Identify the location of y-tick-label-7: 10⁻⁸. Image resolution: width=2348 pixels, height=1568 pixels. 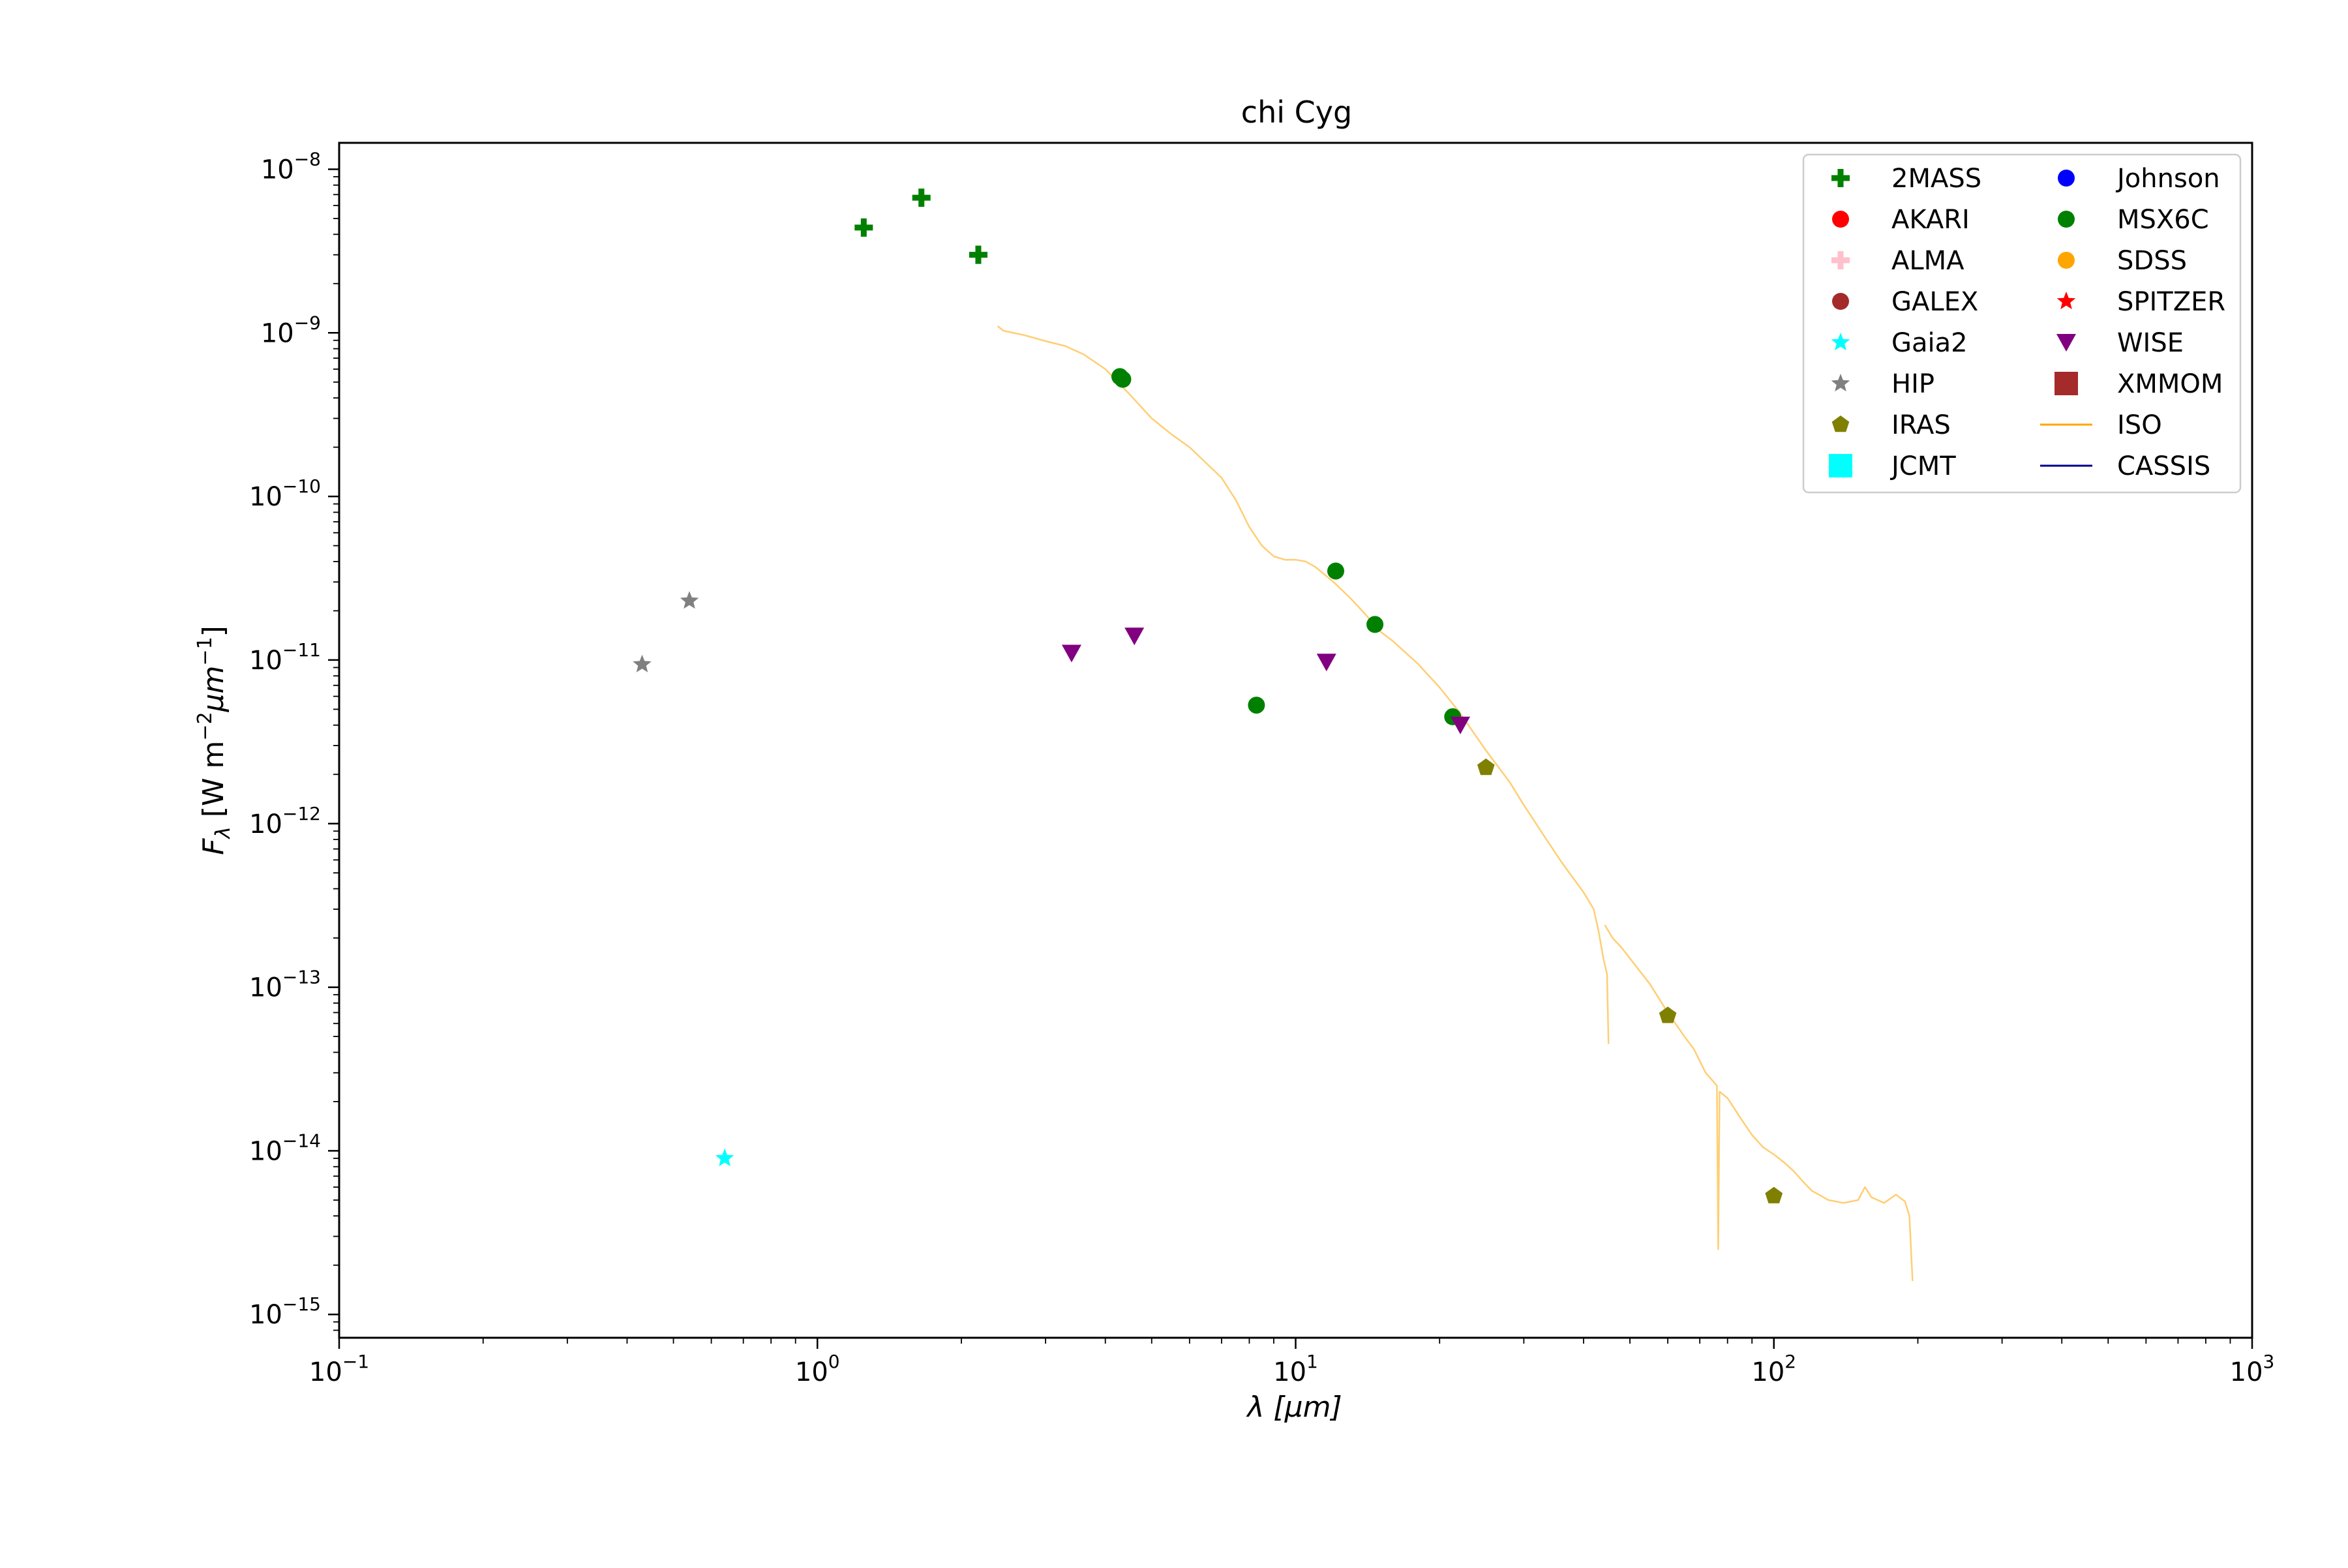
(291, 166).